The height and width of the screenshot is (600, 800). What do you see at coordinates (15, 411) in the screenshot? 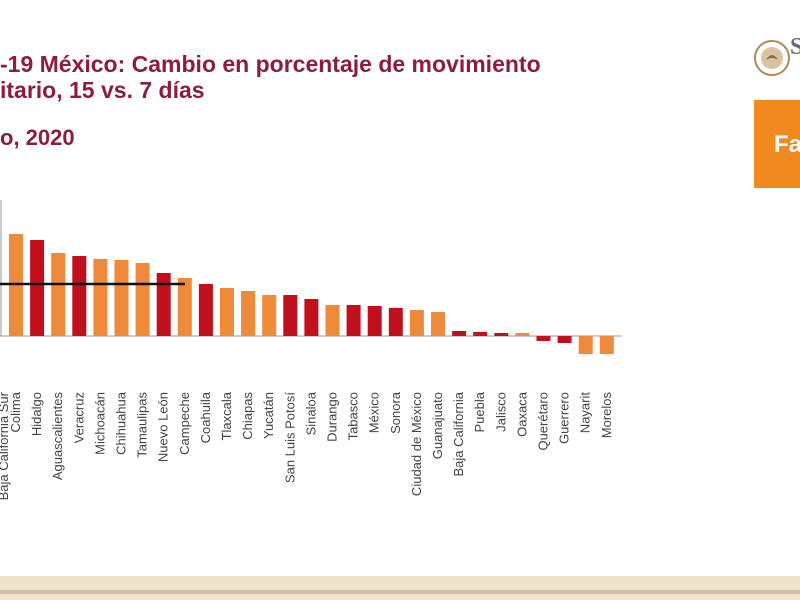
I see `tick-label: Colima` at bounding box center [15, 411].